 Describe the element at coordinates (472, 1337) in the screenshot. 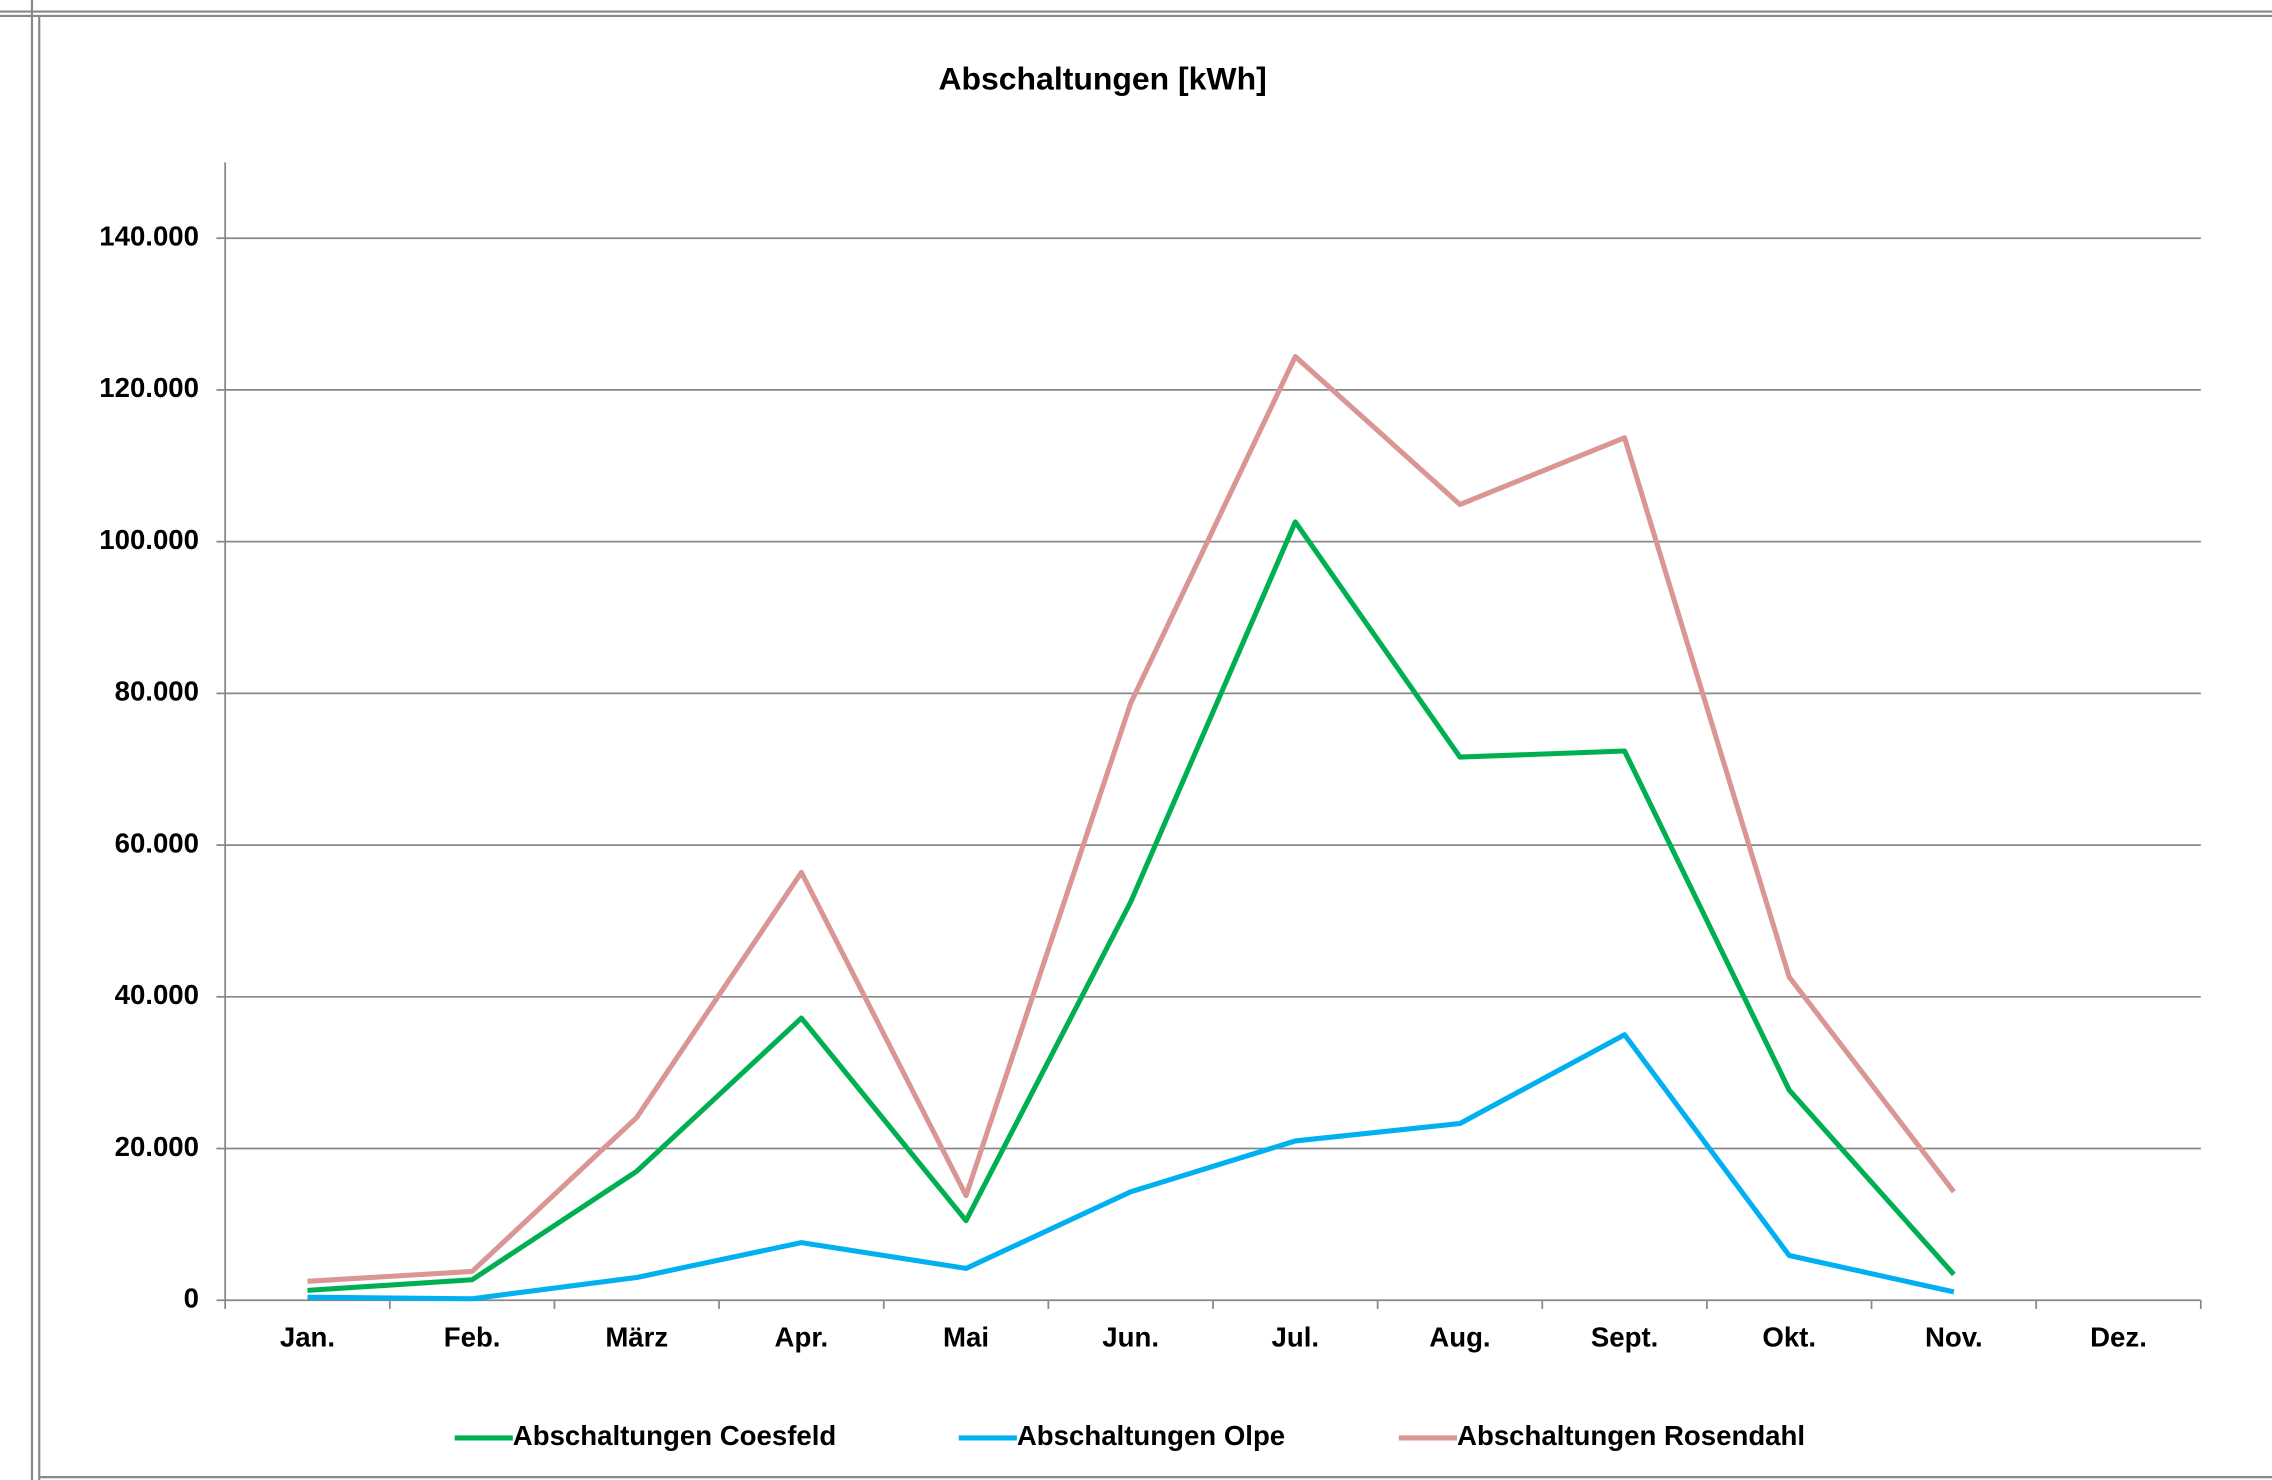

I see `x-tick-label: Feb.` at that location.